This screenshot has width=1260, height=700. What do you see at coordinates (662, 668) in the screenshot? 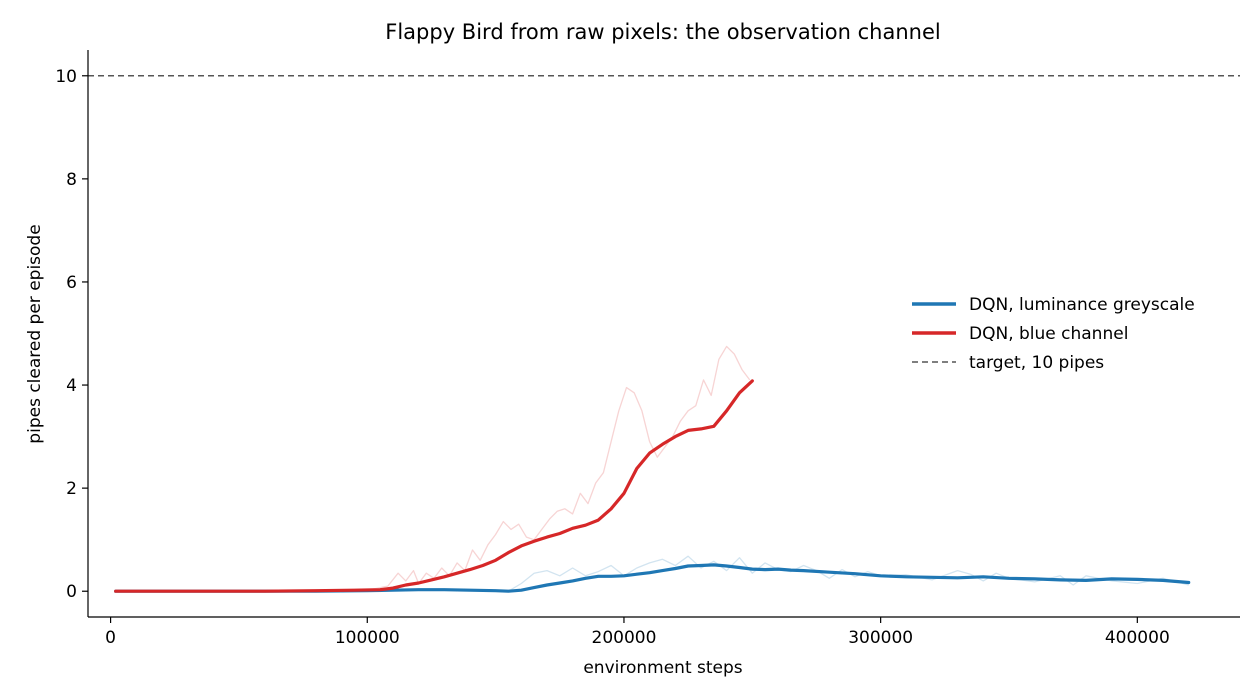
I see `x-axis-label: environment steps` at bounding box center [662, 668].